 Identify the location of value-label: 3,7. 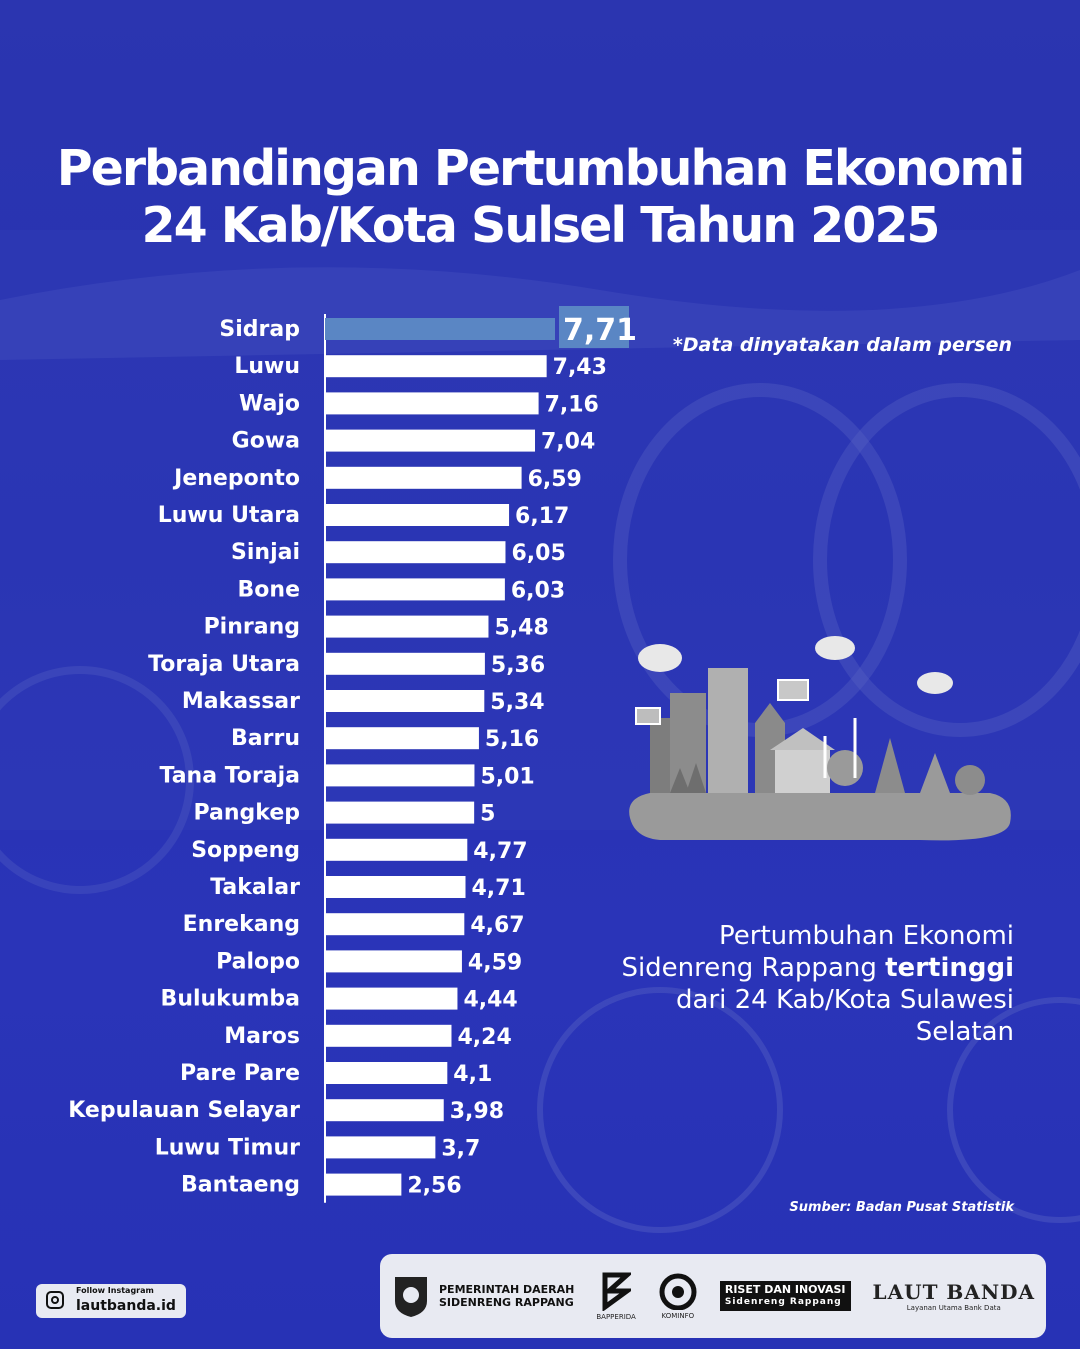
(460, 1148).